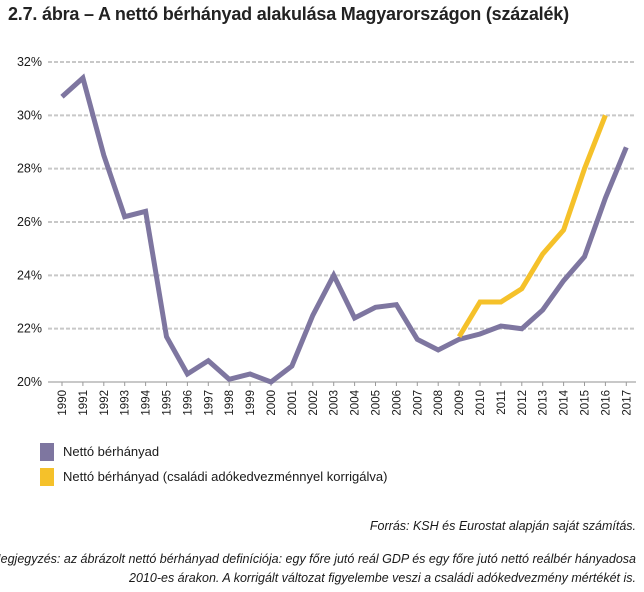 The image size is (644, 592). What do you see at coordinates (356, 402) in the screenshot?
I see `x-tick-label: 2004` at bounding box center [356, 402].